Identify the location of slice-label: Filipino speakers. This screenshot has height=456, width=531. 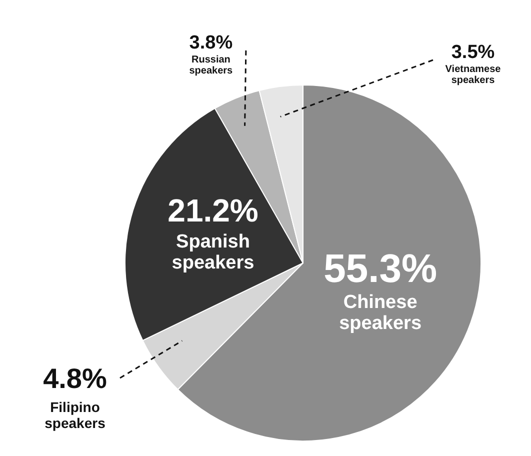
(75, 415).